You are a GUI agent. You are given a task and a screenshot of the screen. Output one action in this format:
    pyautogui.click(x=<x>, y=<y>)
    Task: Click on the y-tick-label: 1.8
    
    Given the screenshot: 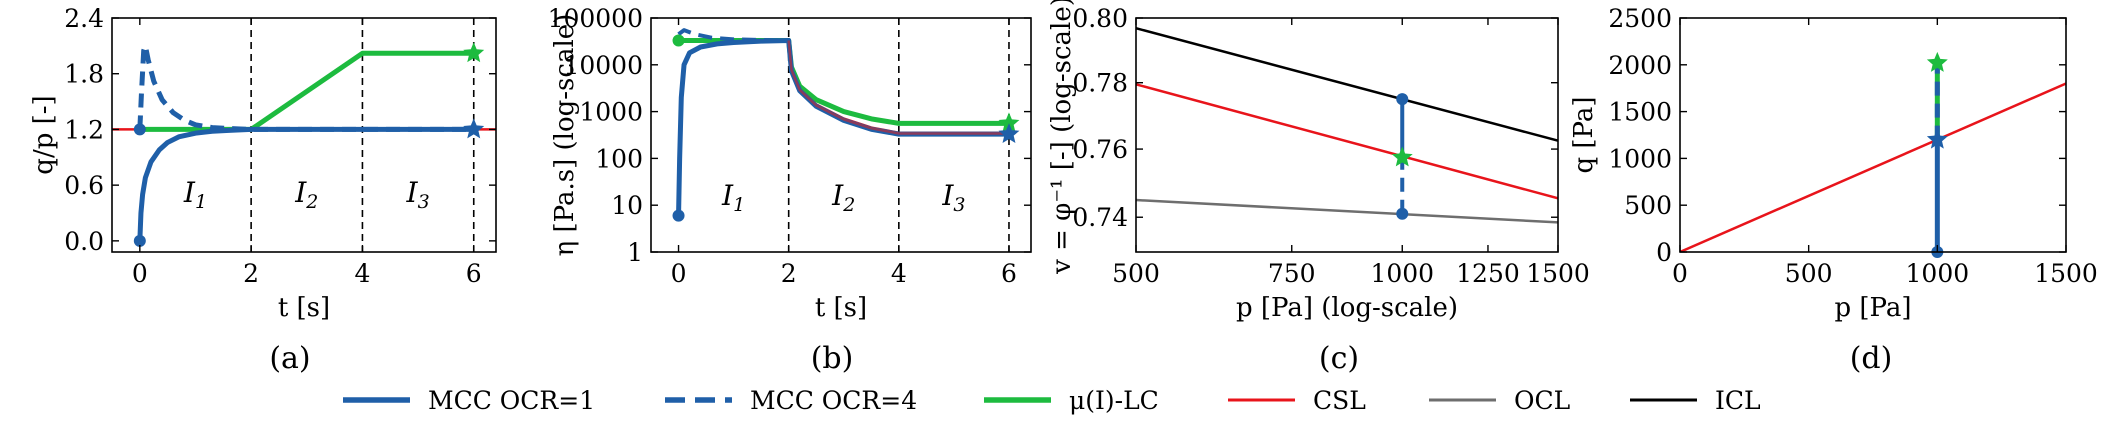 What is the action you would take?
    pyautogui.click(x=84, y=74)
    